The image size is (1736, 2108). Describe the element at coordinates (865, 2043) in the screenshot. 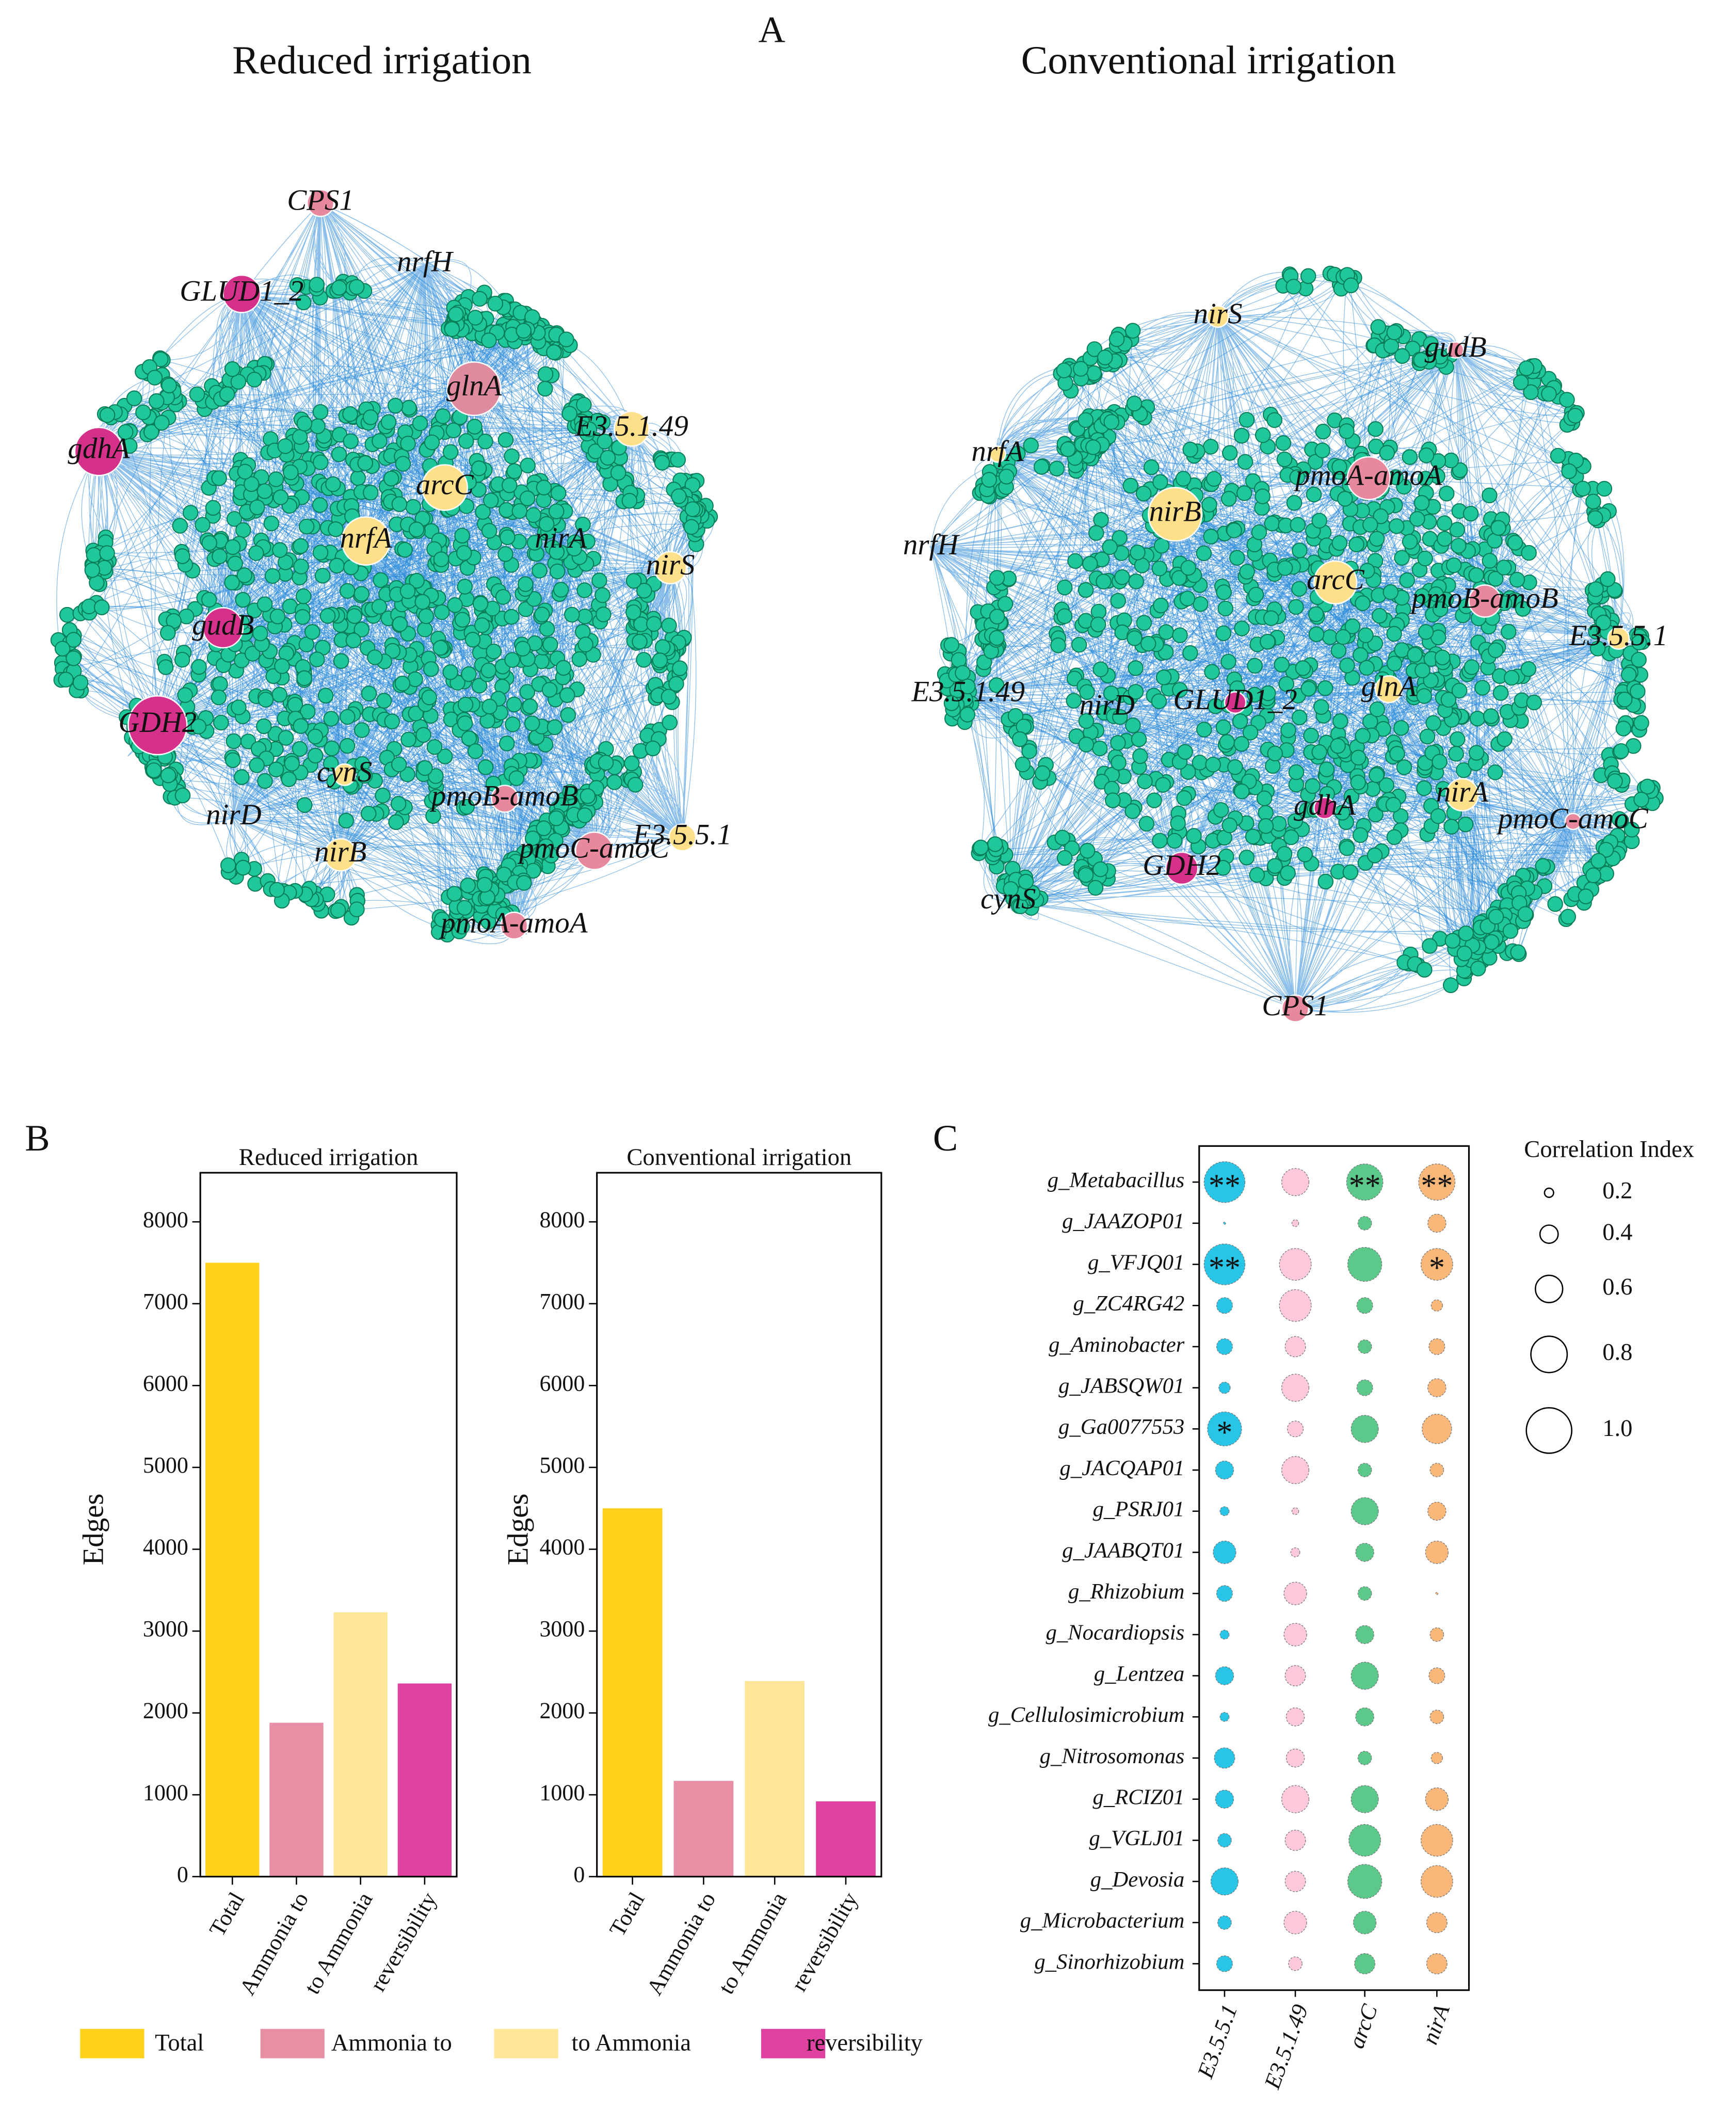

I see `legend-label: reversibility` at that location.